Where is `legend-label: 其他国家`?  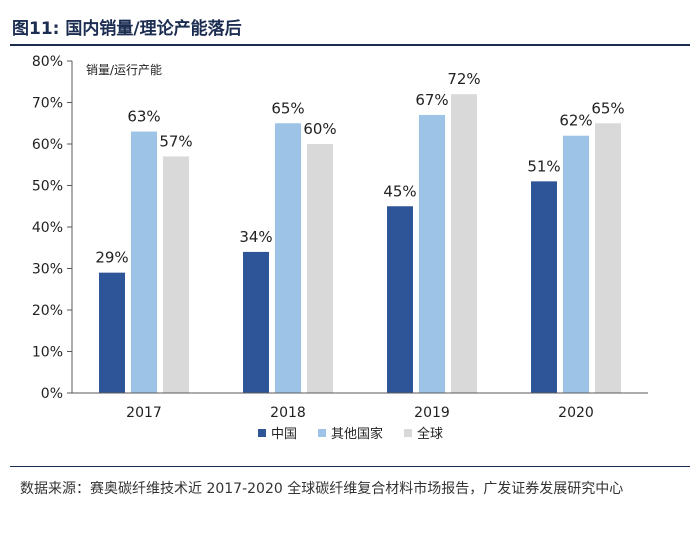 legend-label: 其他国家 is located at coordinates (357, 434).